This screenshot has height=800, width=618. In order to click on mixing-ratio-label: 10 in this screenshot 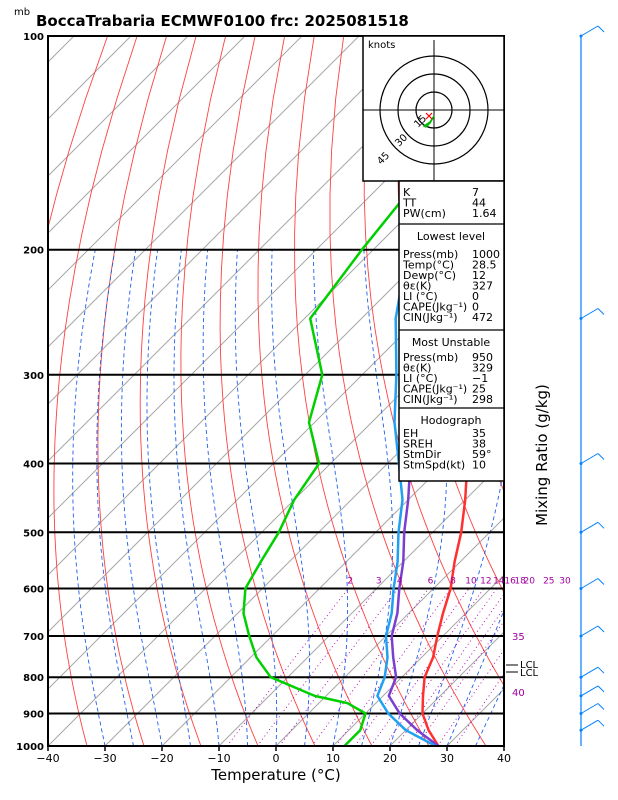, I will do `click(471, 582)`.